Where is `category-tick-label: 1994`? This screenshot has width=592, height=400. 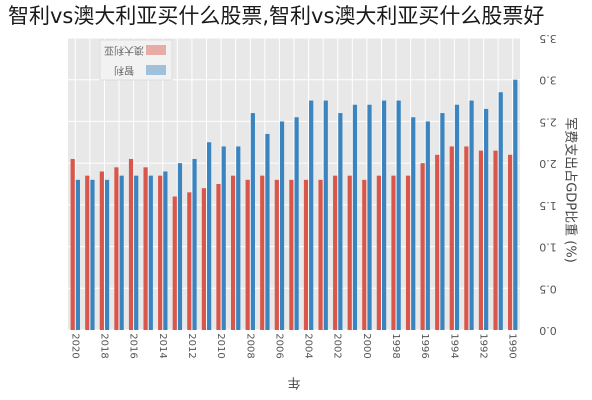
category-tick-label: 1994 is located at coordinates (453, 345).